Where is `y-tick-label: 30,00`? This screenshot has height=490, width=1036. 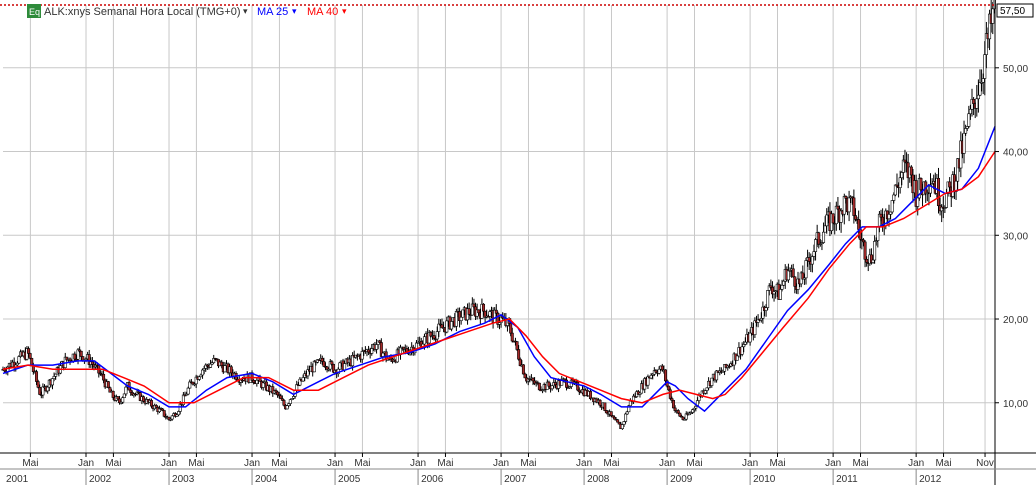
y-tick-label: 30,00 is located at coordinates (1015, 236).